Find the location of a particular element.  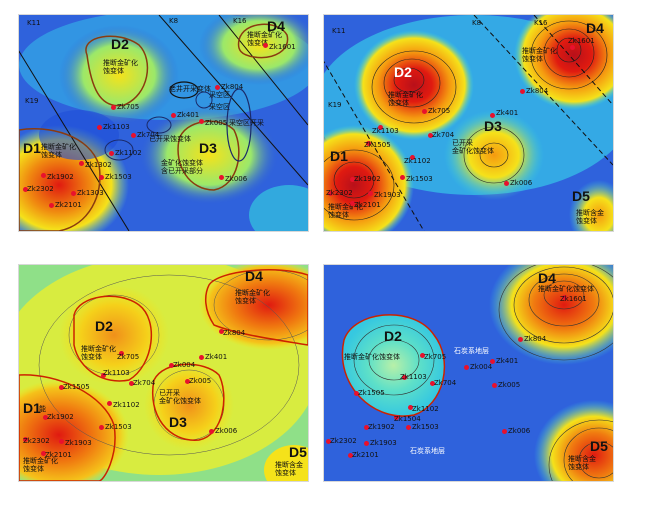

fault-k19-label: K19 is located at coordinates (32, 101).